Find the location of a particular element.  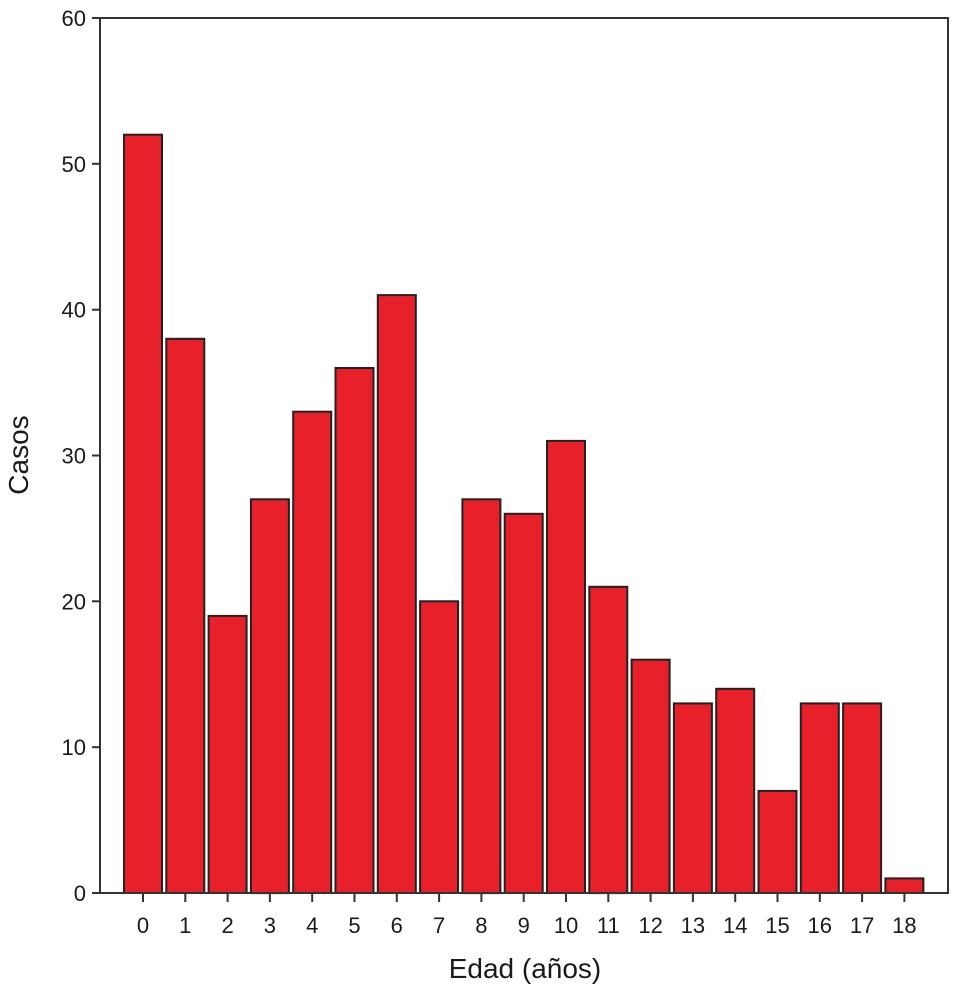

x-tick-label-9: 9 is located at coordinates (524, 925).